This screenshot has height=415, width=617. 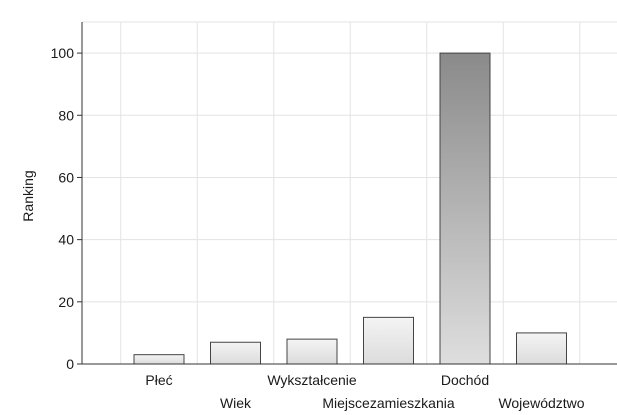 What do you see at coordinates (66, 240) in the screenshot?
I see `y-tick-label: 40` at bounding box center [66, 240].